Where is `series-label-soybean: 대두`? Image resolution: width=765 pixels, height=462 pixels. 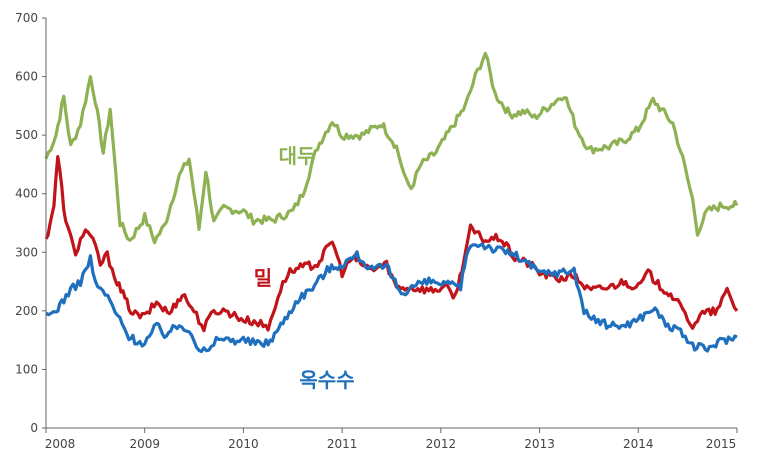 series-label-soybean: 대두 is located at coordinates (297, 156).